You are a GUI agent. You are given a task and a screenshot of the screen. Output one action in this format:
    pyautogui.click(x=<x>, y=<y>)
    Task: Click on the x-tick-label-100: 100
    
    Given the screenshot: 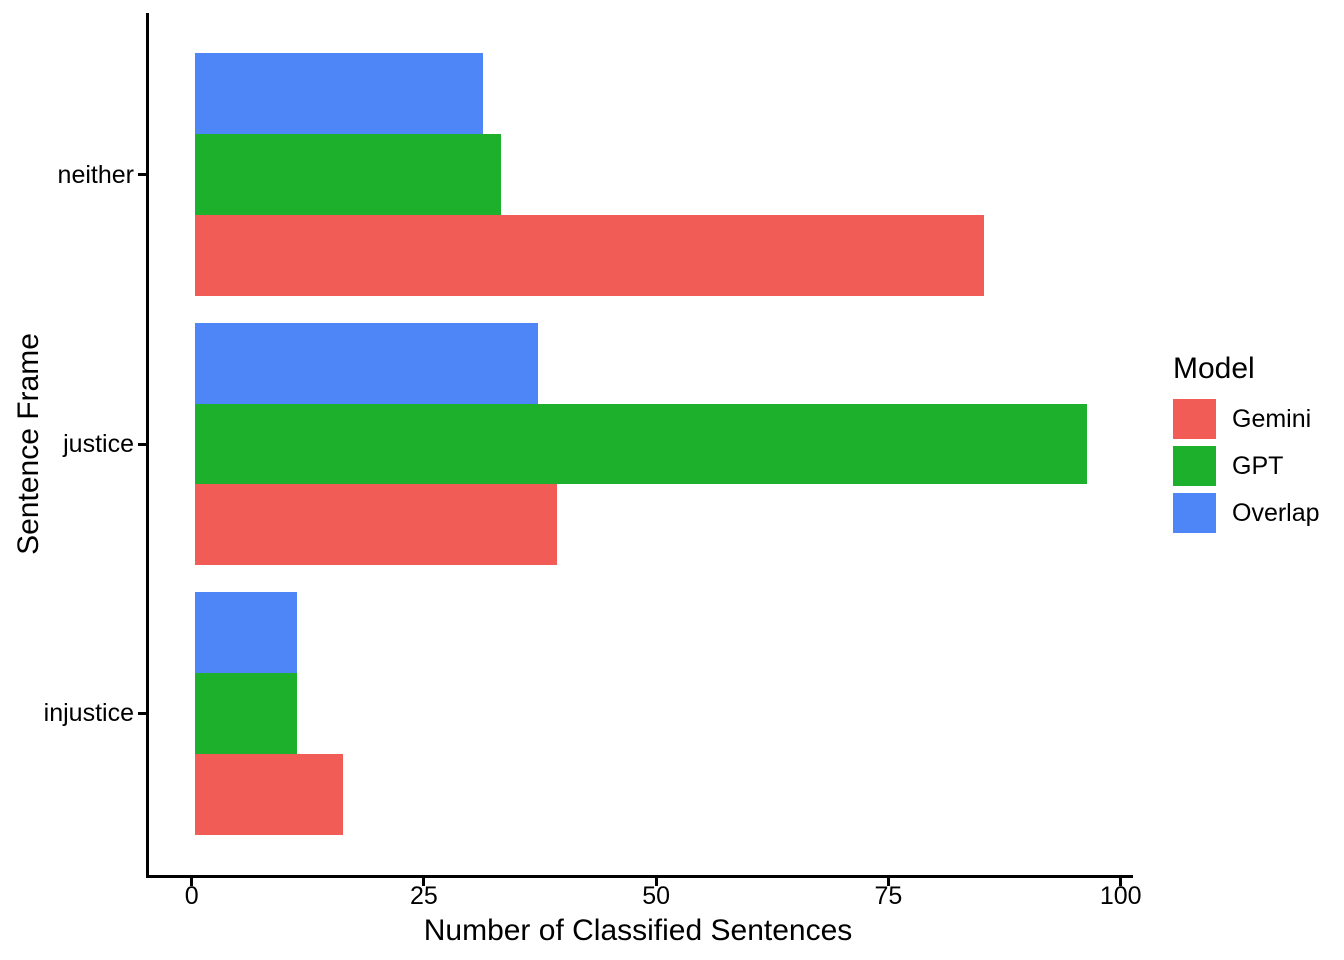 What is the action you would take?
    pyautogui.click(x=1120, y=896)
    